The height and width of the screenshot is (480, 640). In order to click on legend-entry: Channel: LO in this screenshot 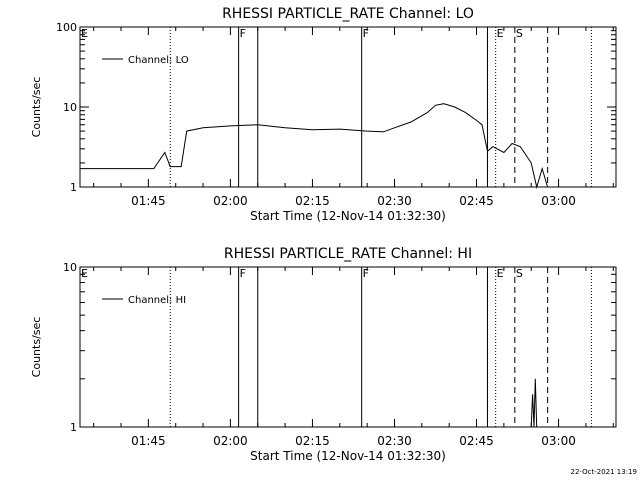, I will do `click(158, 60)`.